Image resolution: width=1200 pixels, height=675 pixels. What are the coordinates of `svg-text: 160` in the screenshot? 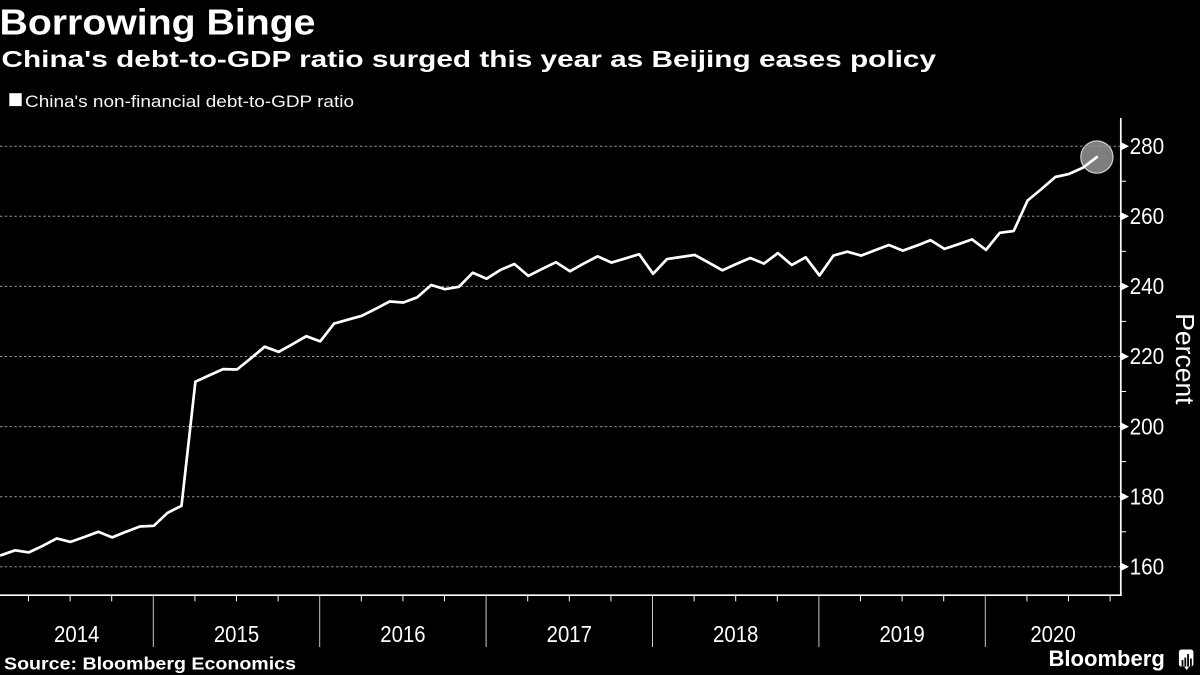 It's located at (1147, 567).